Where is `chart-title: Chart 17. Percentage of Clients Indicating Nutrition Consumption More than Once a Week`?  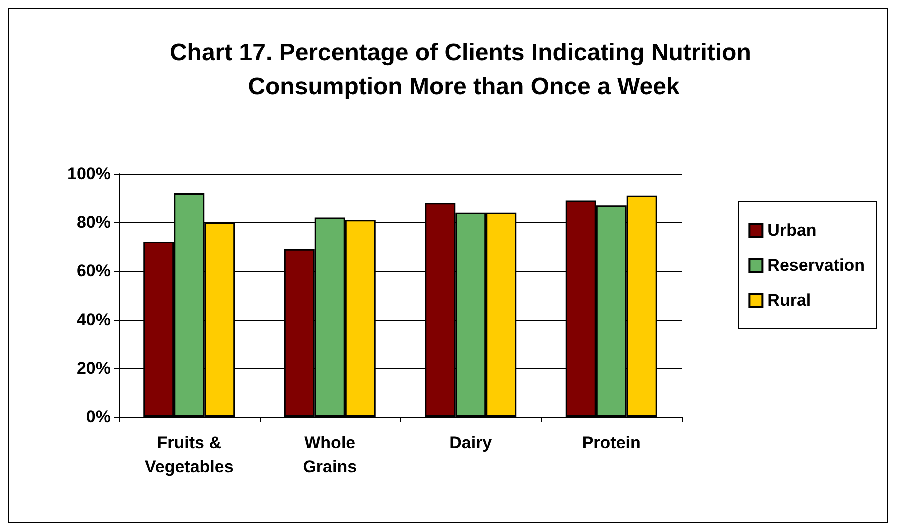
chart-title: Chart 17. Percentage of Clients Indicating Nutrition Consumption More than Once a Week is located at coordinates (464, 70).